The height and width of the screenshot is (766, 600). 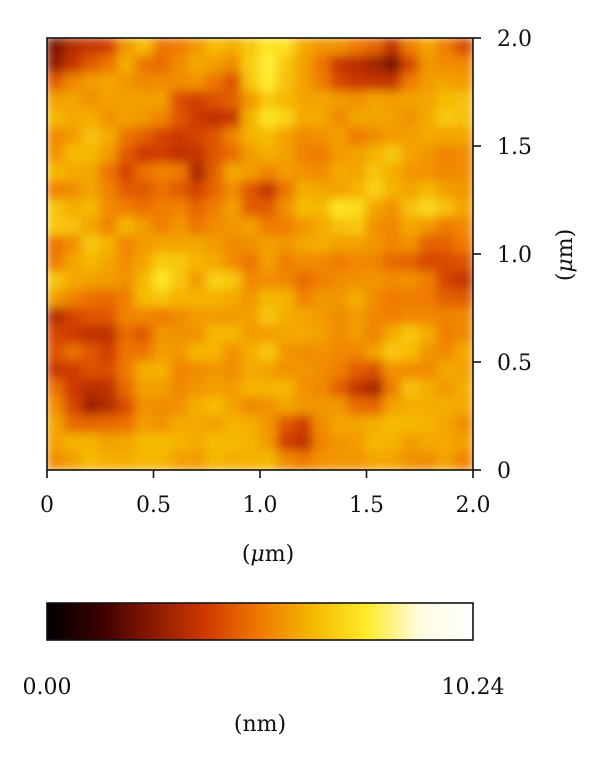 I want to click on y-tick-label: 1.0, so click(x=514, y=255).